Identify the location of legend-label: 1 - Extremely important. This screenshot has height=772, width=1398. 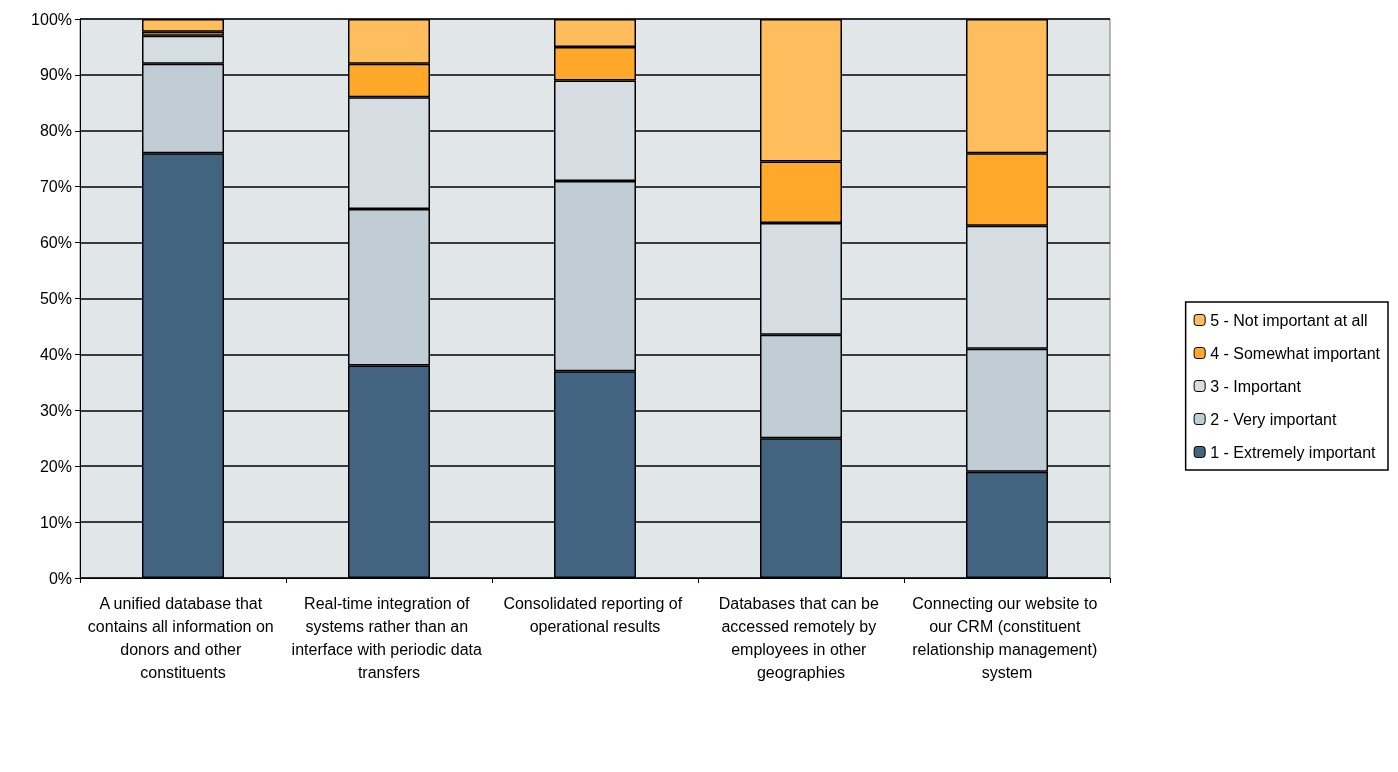
(1293, 452).